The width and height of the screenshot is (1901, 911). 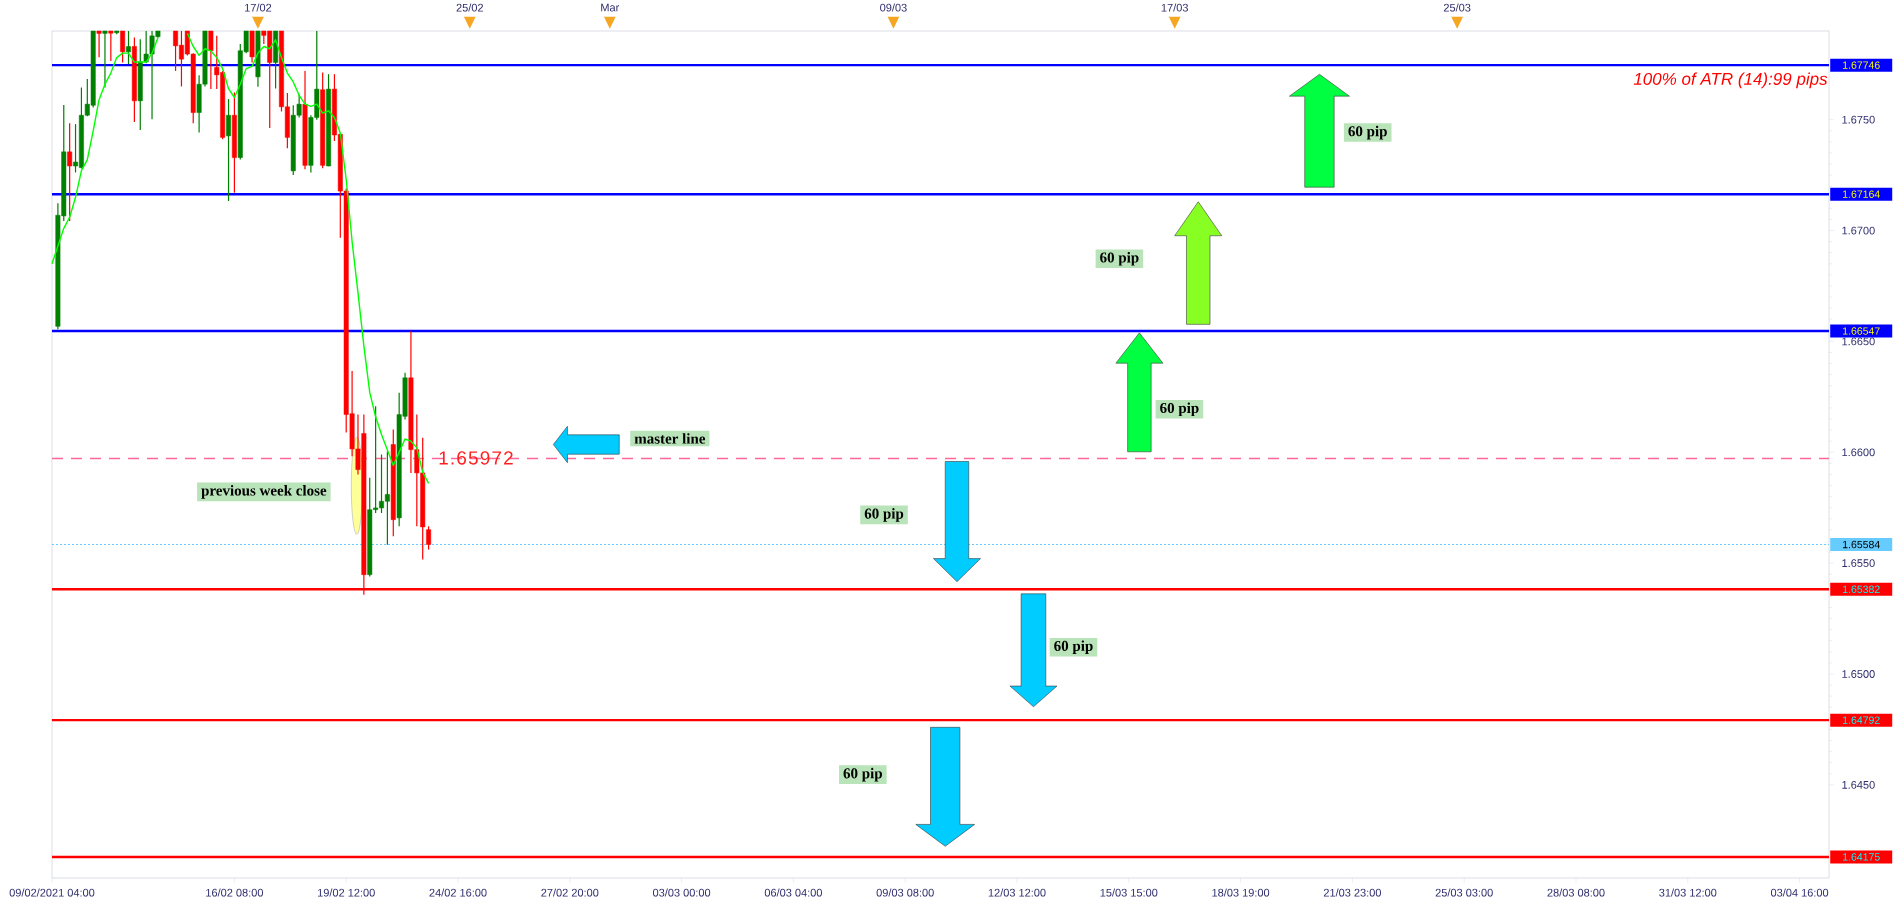 I want to click on x-tick-label: 15/03 15:00, so click(x=1129, y=892).